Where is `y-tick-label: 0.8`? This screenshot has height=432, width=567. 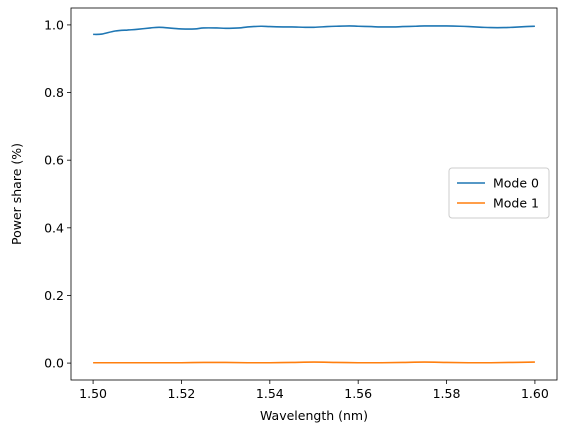 y-tick-label: 0.8 is located at coordinates (54, 92).